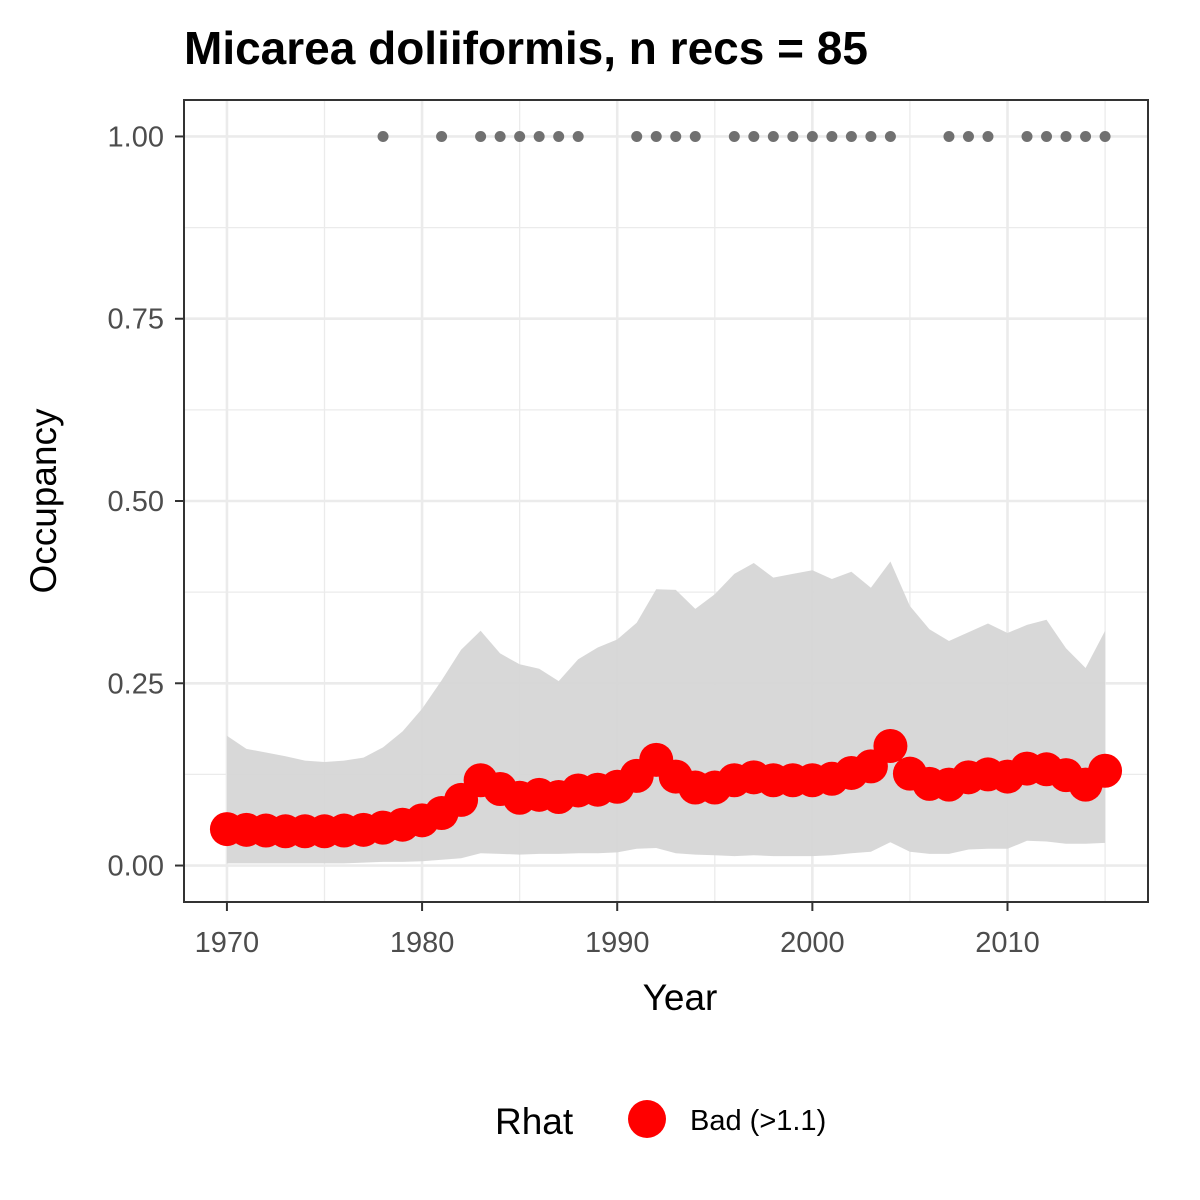 This screenshot has width=1200, height=1200. What do you see at coordinates (680, 997) in the screenshot?
I see `x-axis-title: Year` at bounding box center [680, 997].